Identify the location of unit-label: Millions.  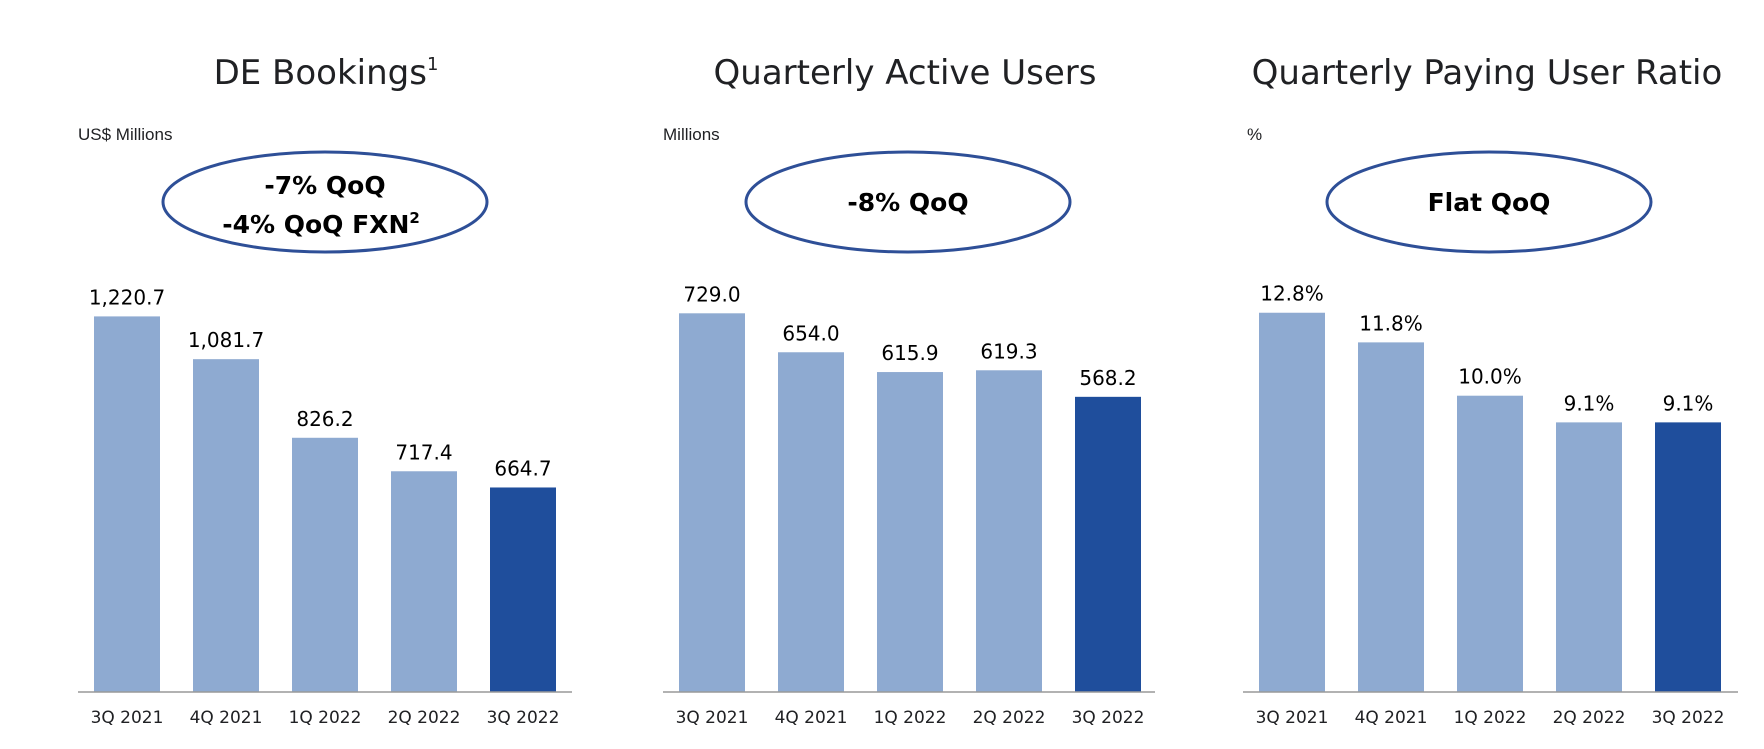
(691, 134).